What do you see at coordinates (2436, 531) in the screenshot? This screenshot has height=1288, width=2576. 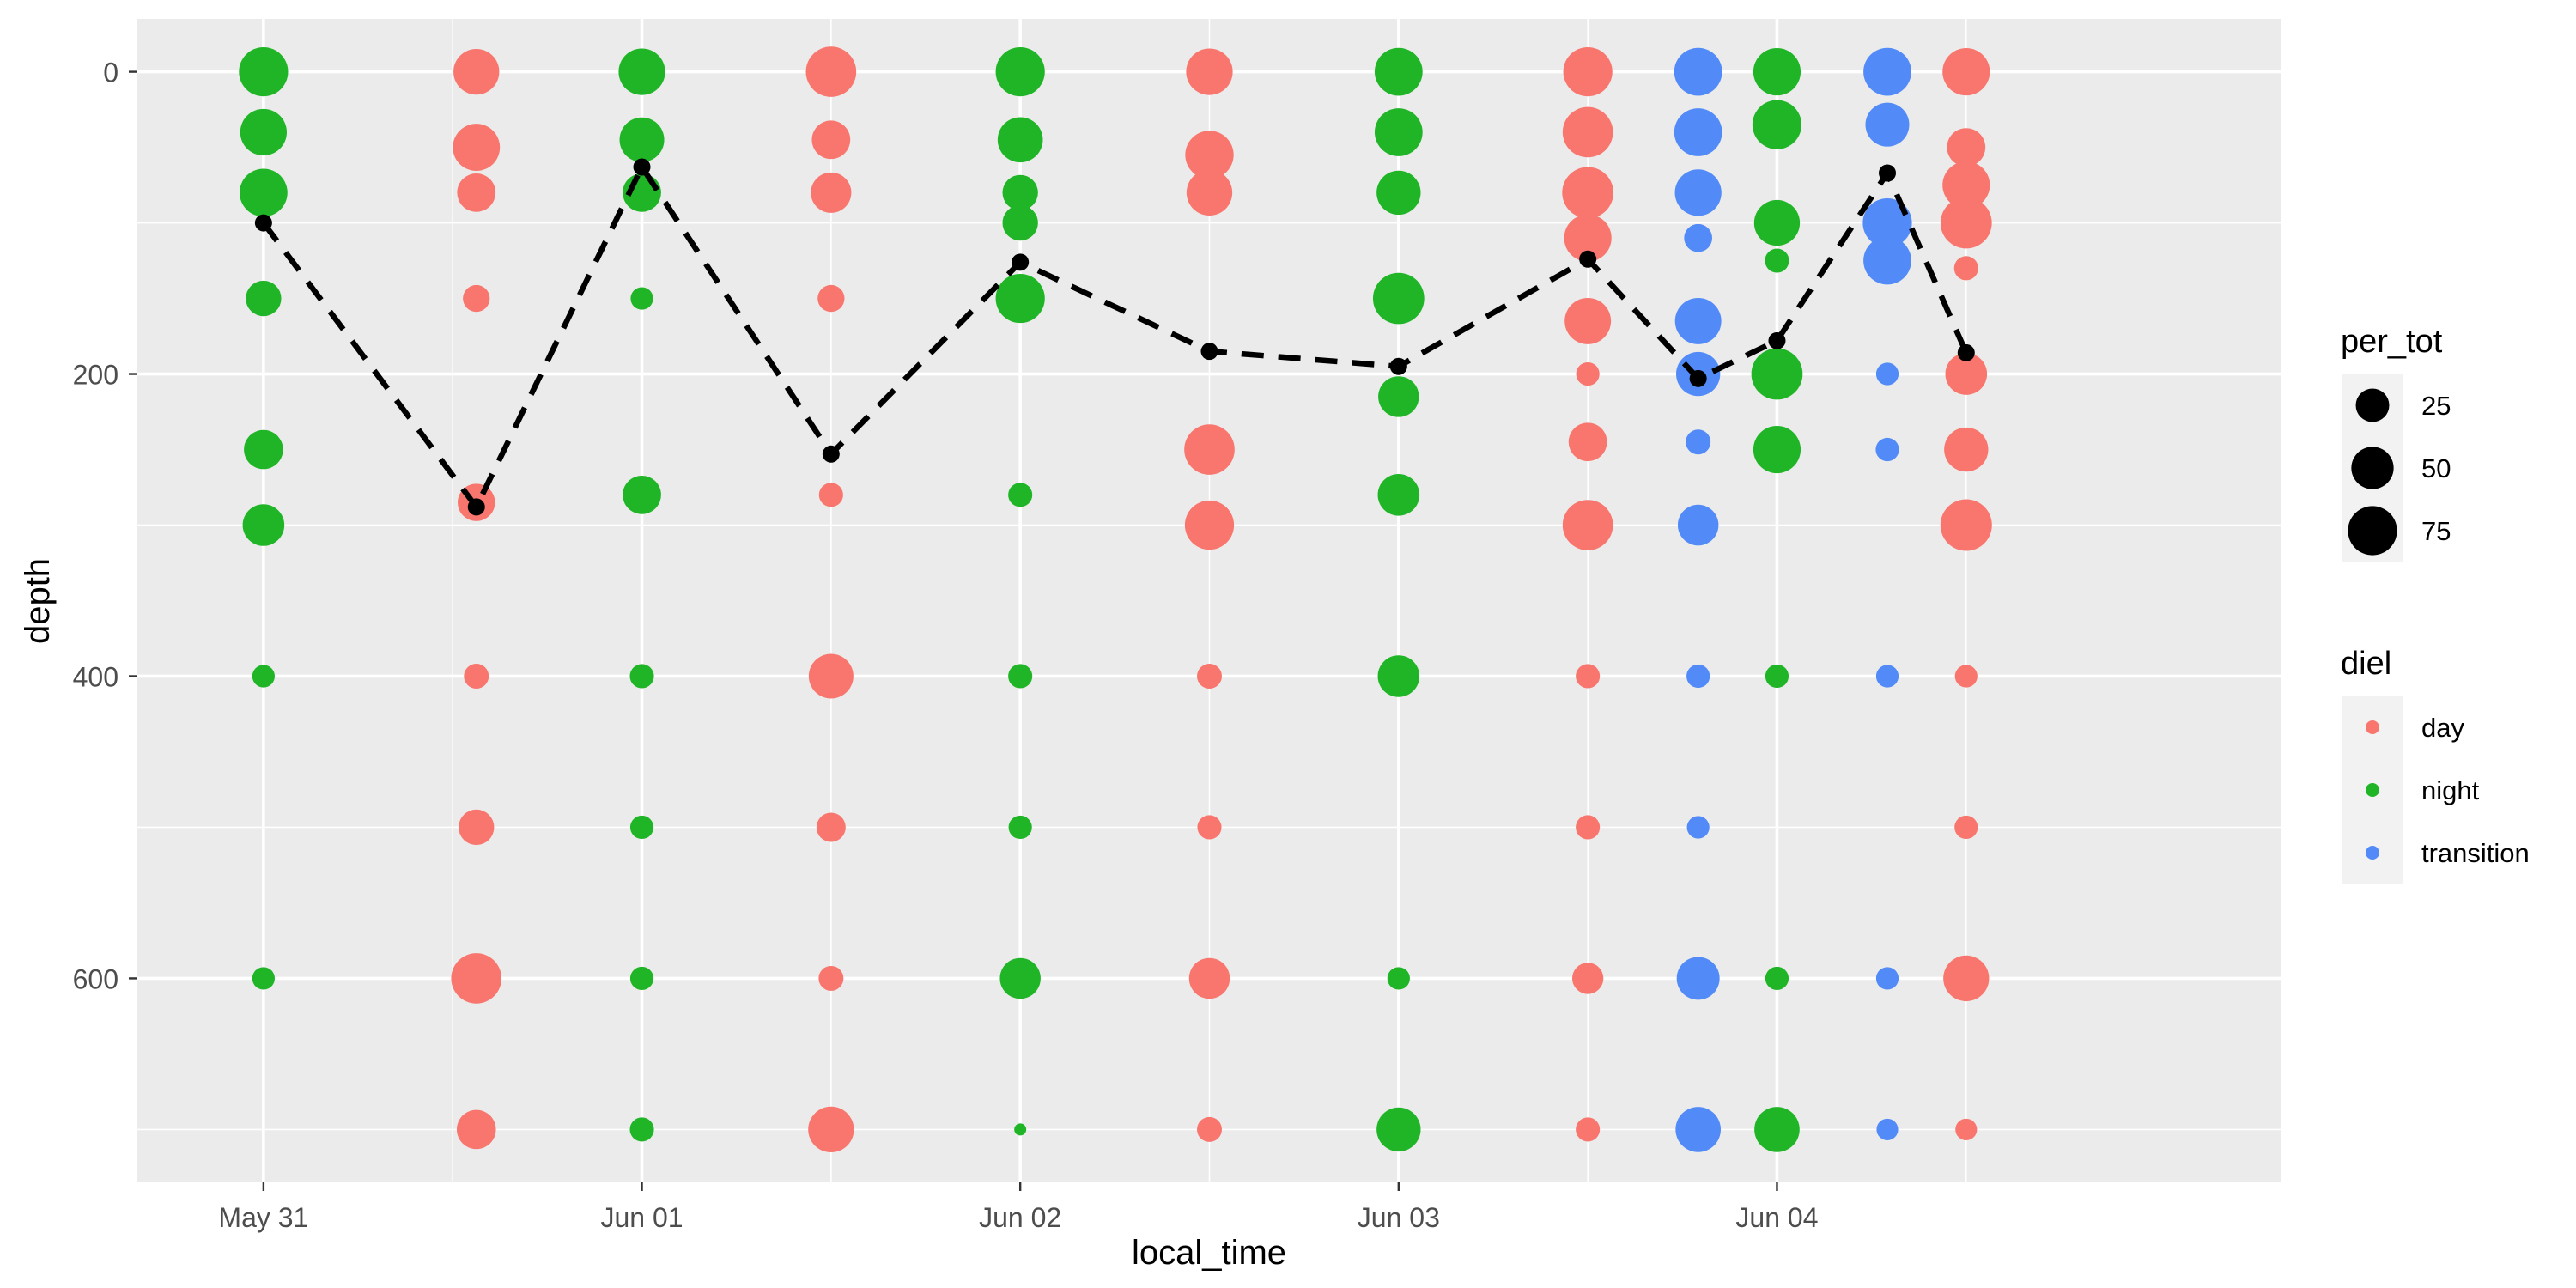 I see `size-legend-label: 75` at bounding box center [2436, 531].